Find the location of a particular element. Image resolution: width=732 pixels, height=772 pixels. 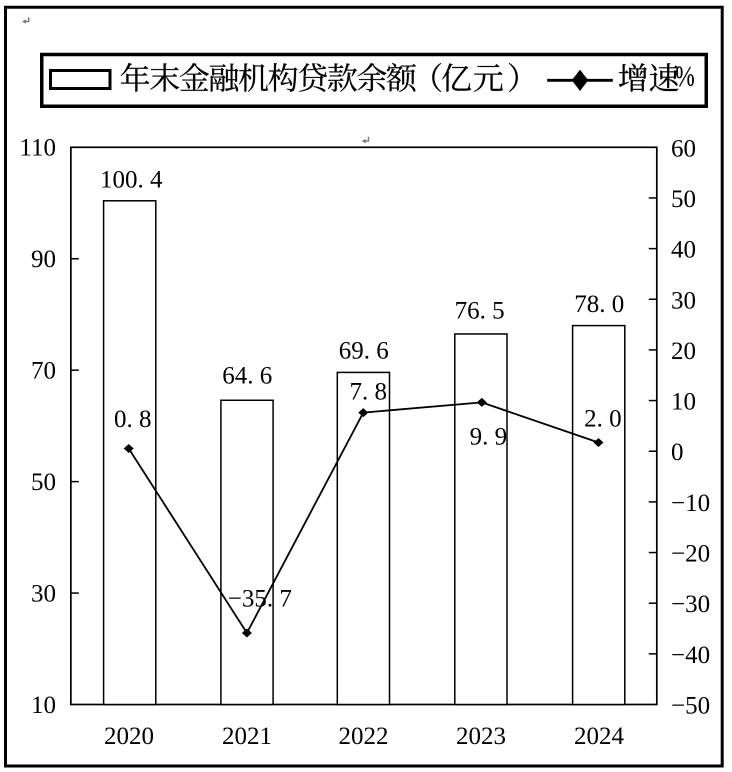

svg-text: −50 is located at coordinates (690, 706).